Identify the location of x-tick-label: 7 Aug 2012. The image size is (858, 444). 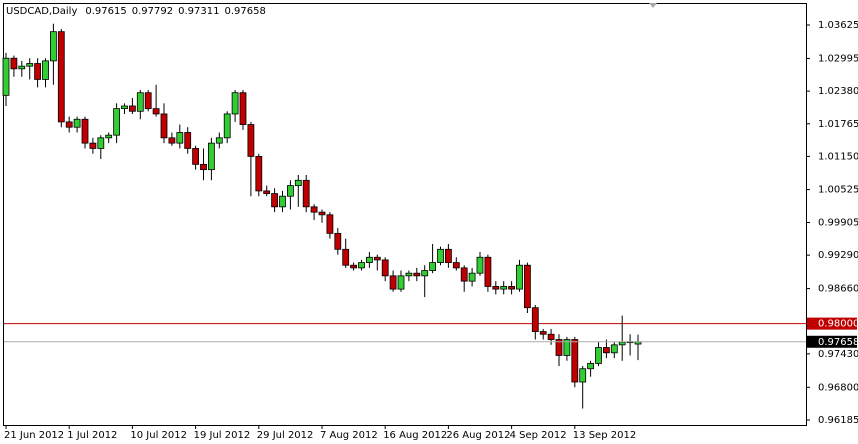
(349, 435).